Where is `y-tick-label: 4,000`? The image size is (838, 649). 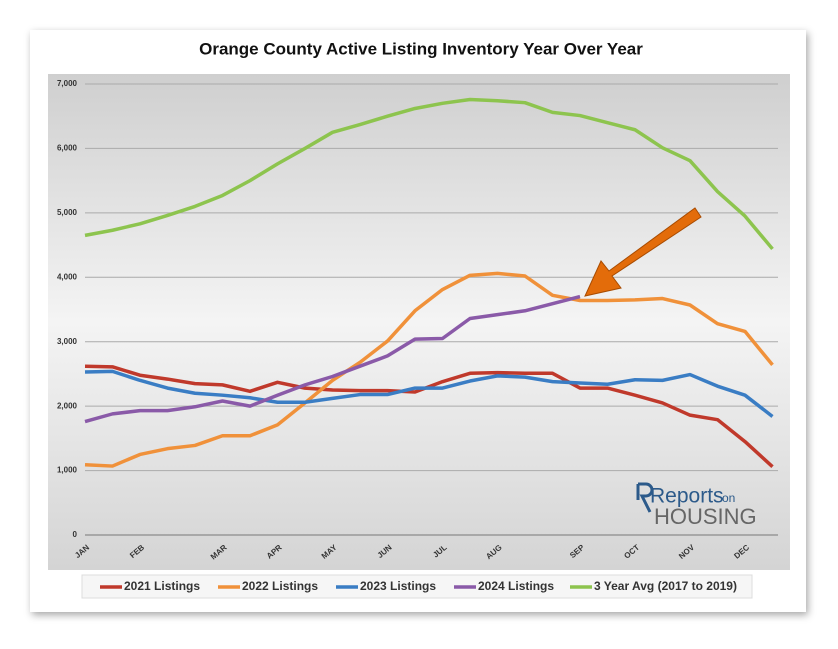
y-tick-label: 4,000 is located at coordinates (67, 276).